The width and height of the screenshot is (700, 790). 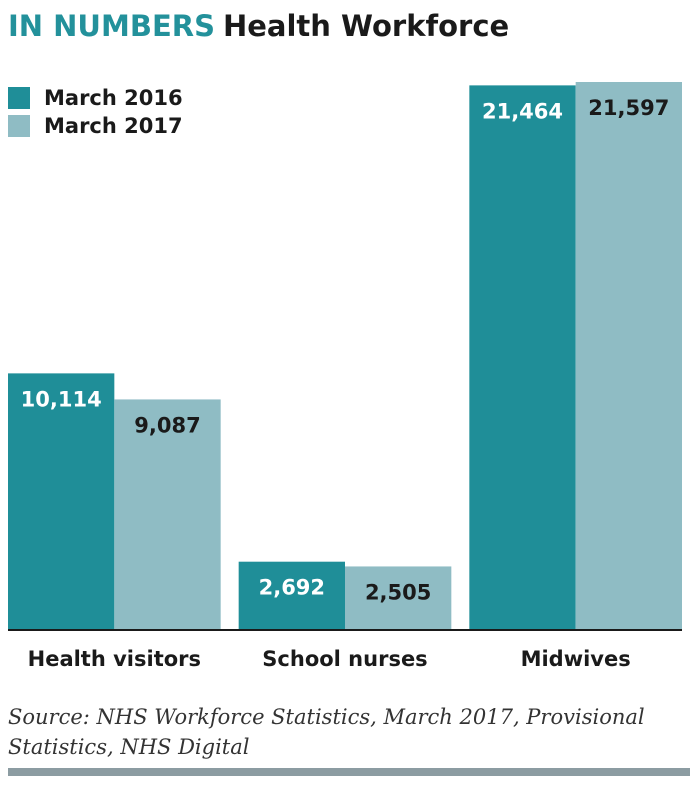 What do you see at coordinates (398, 592) in the screenshot?
I see `value-label: 2,505` at bounding box center [398, 592].